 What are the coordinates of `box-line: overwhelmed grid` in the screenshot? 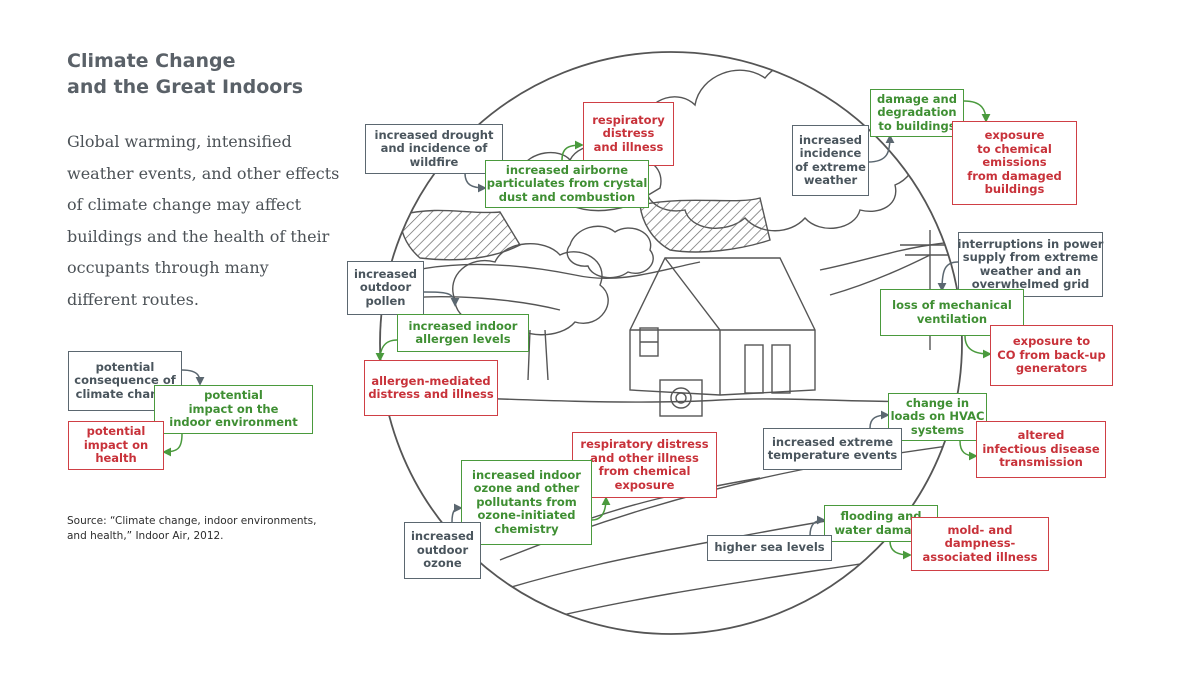 It's located at (1030, 284).